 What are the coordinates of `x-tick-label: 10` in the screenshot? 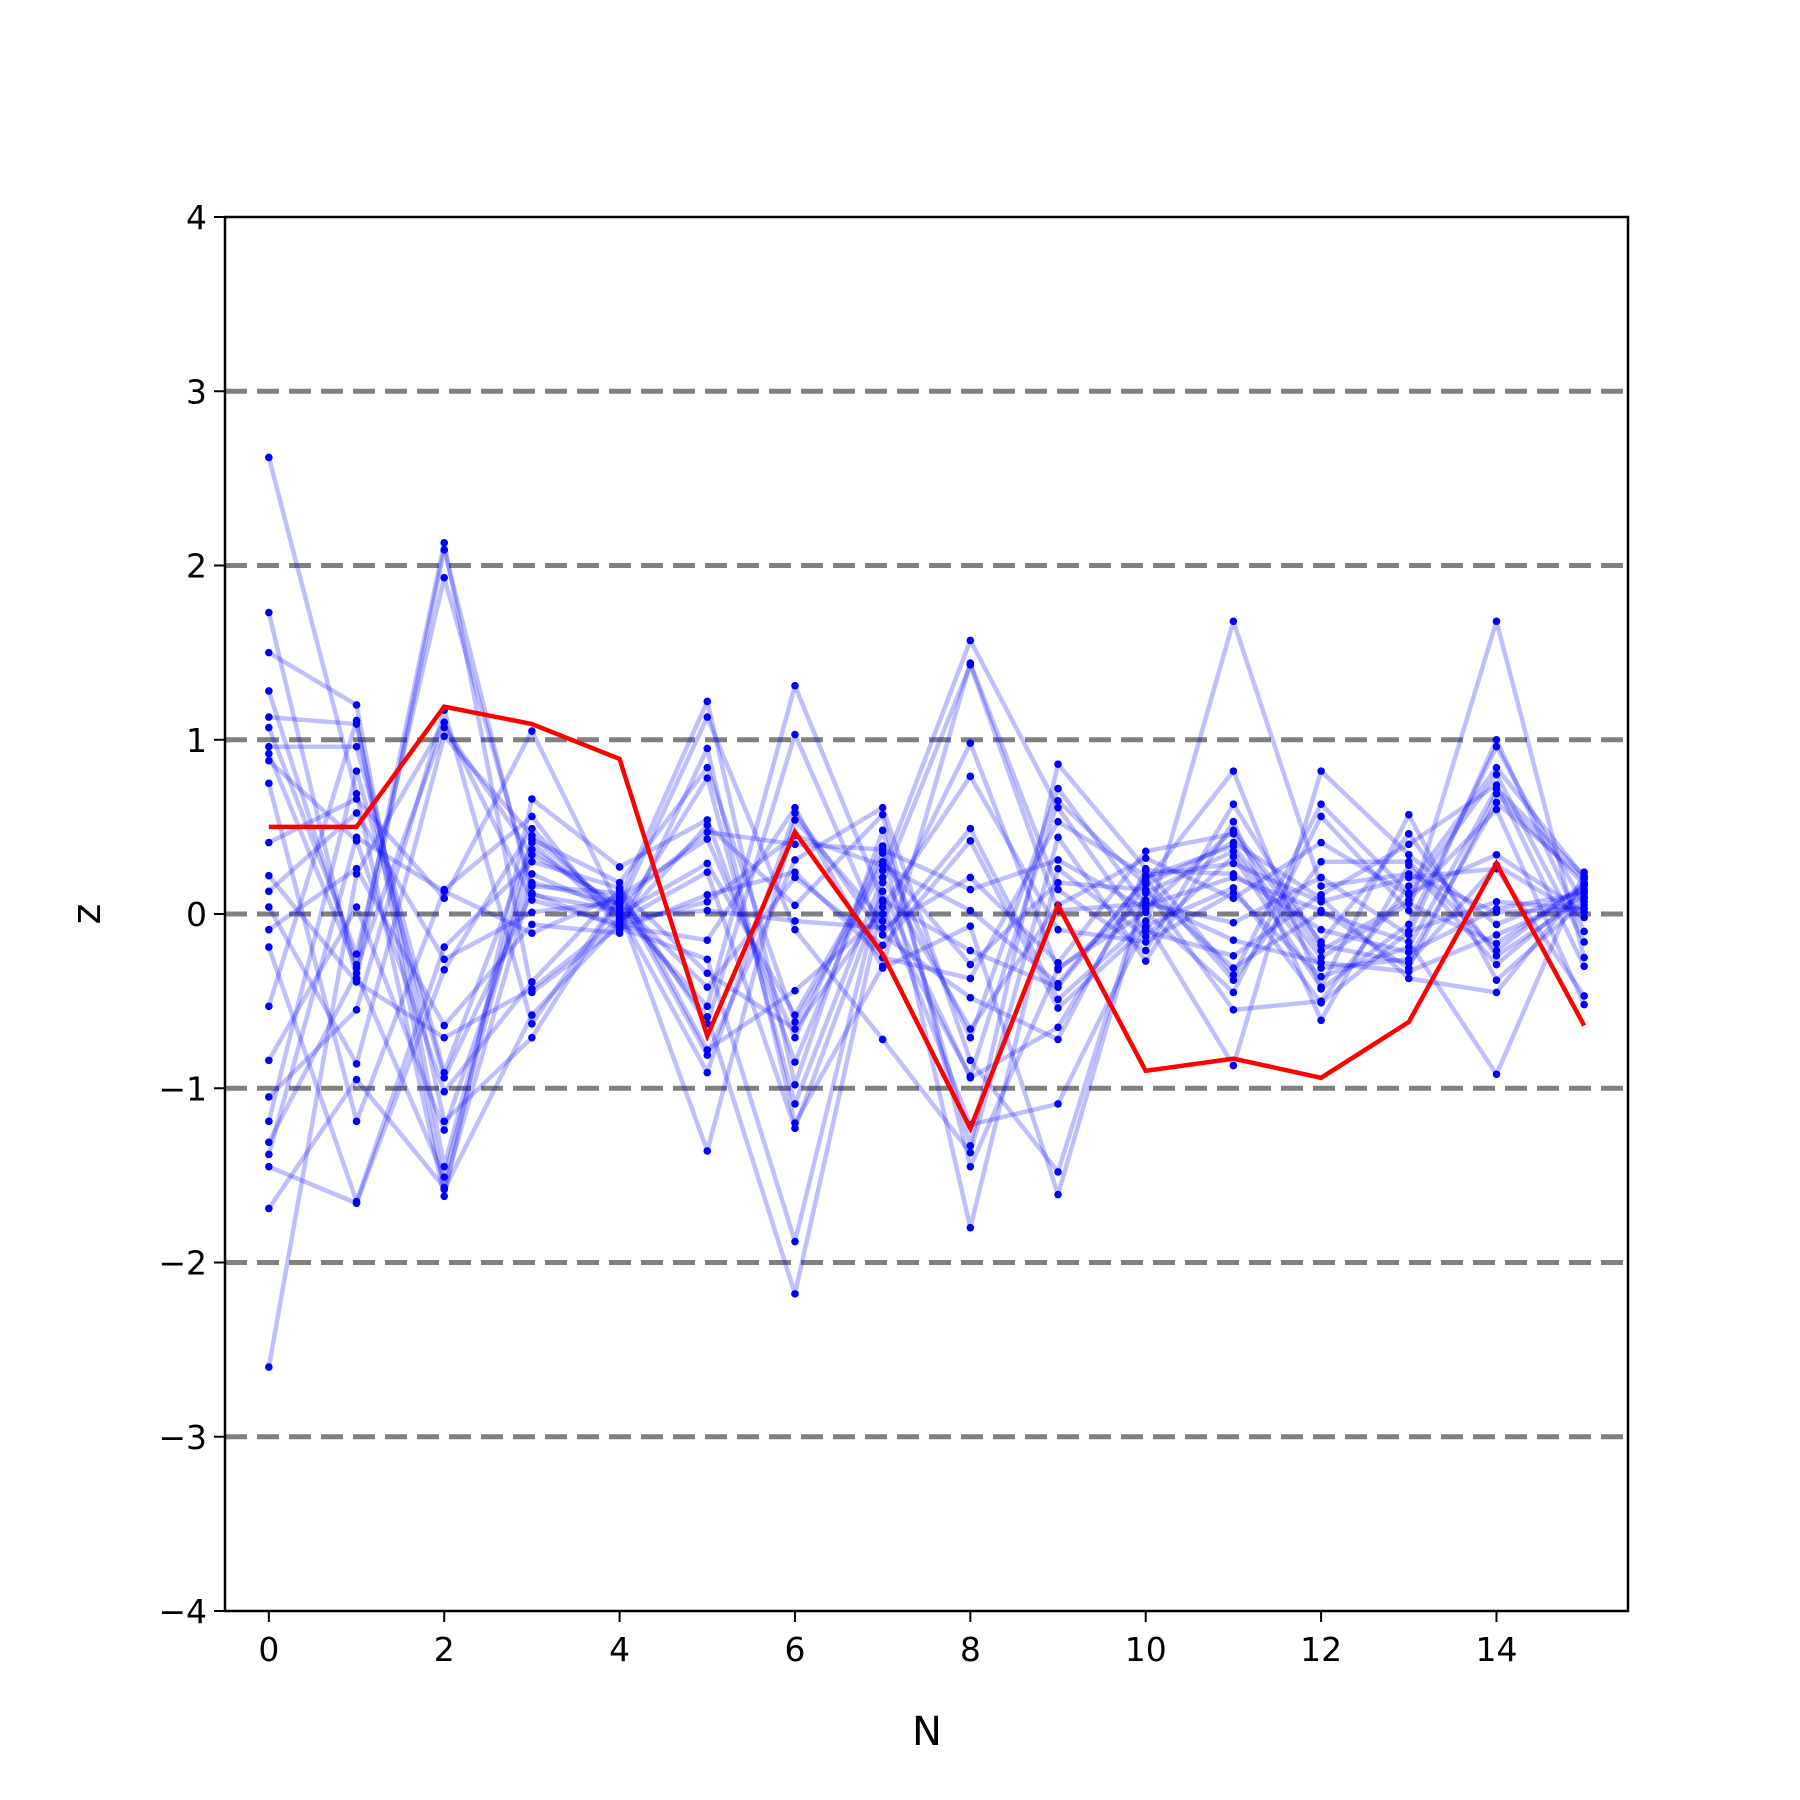 It's located at (1146, 1649).